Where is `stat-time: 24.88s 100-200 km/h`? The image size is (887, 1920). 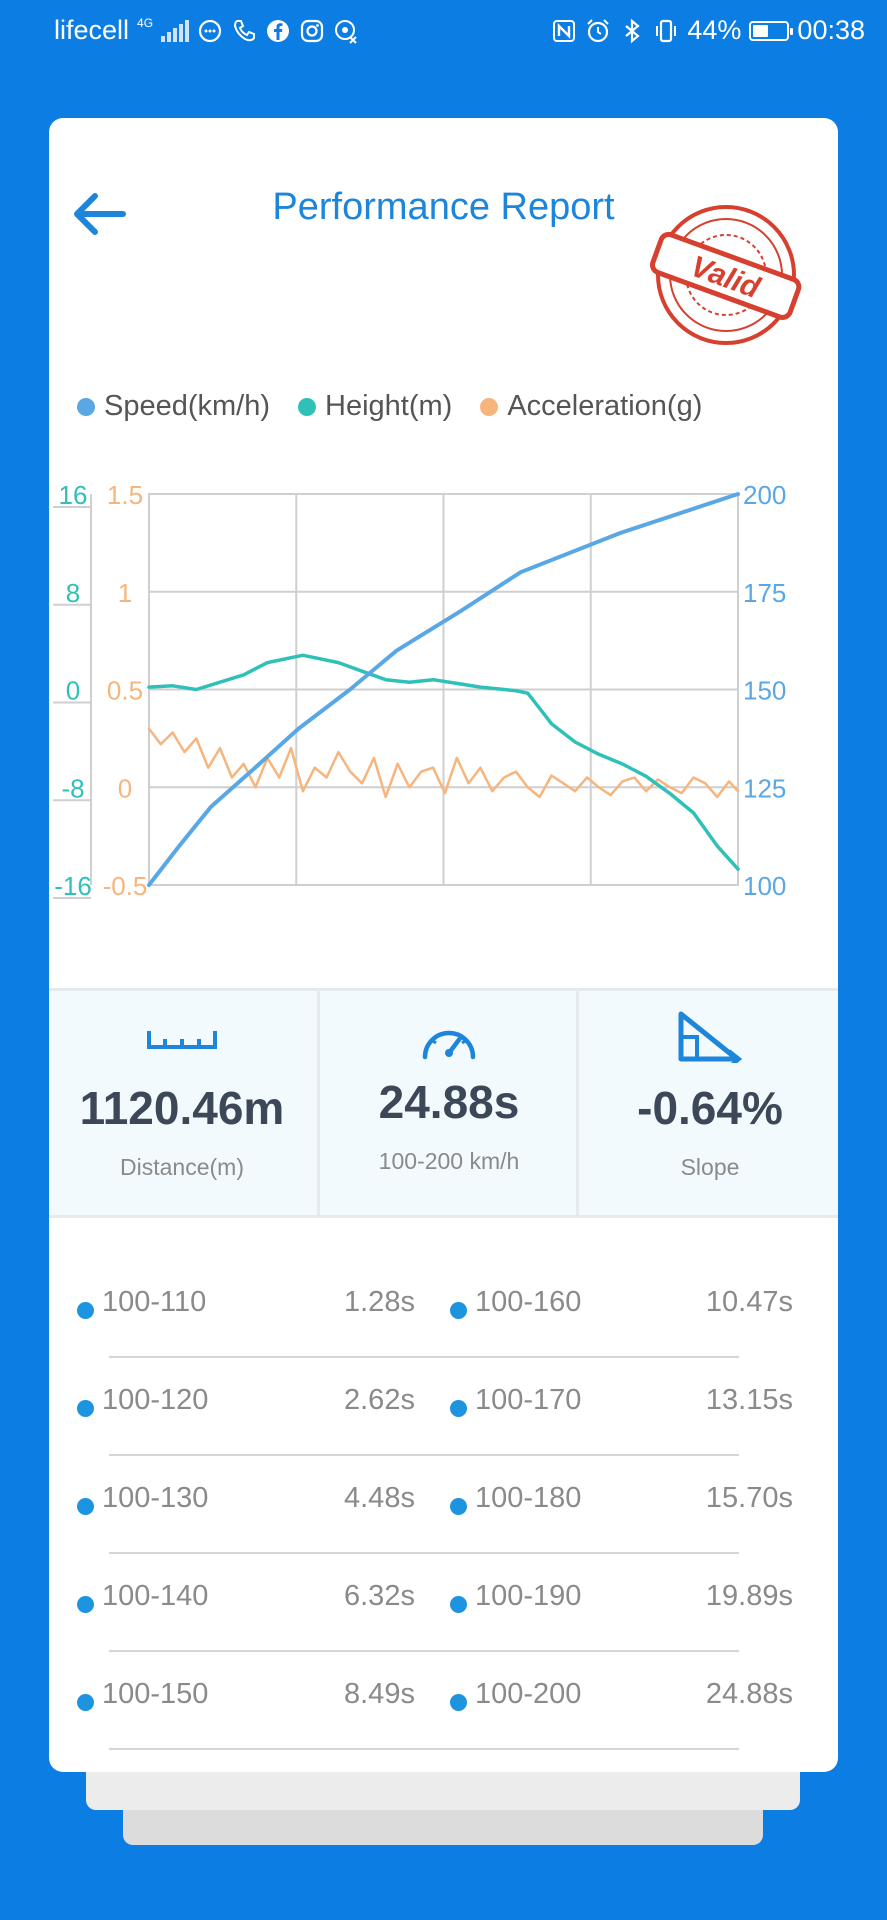
stat-time: 24.88s 100-200 km/h is located at coordinates (447, 1103).